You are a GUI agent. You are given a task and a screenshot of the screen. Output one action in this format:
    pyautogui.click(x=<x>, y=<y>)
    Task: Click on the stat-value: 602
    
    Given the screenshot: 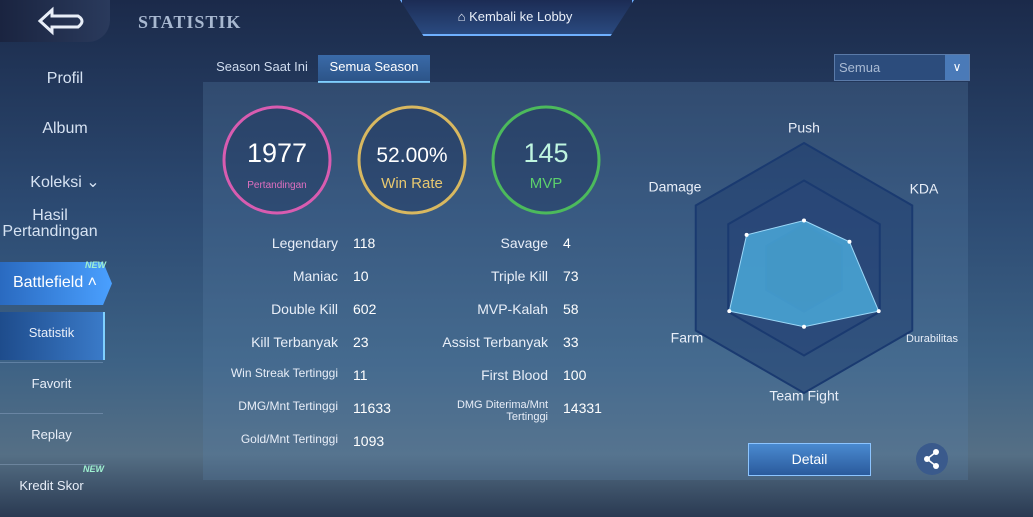 What is the action you would take?
    pyautogui.click(x=365, y=309)
    